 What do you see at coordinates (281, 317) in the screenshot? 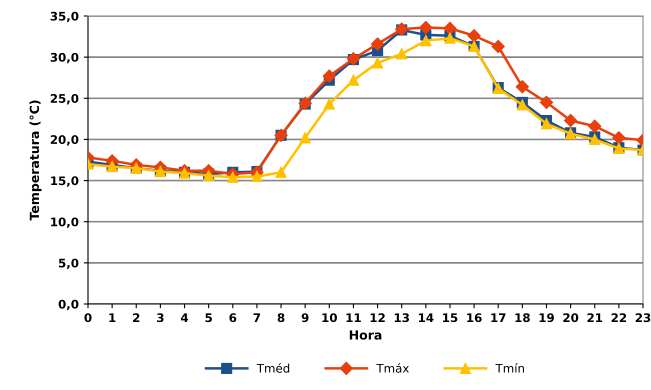
I see `x-tick-label: 8` at bounding box center [281, 317].